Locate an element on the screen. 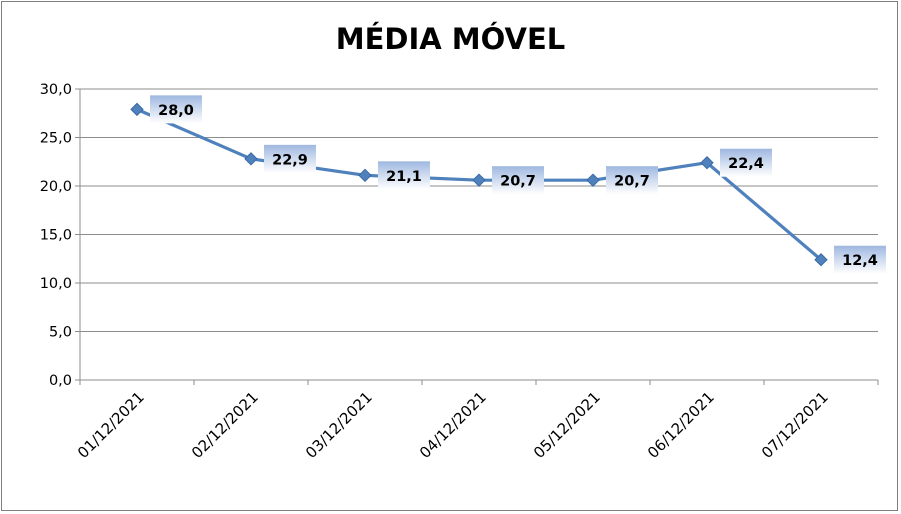 This screenshot has width=901, height=514. data-label: 21,1 is located at coordinates (404, 175).